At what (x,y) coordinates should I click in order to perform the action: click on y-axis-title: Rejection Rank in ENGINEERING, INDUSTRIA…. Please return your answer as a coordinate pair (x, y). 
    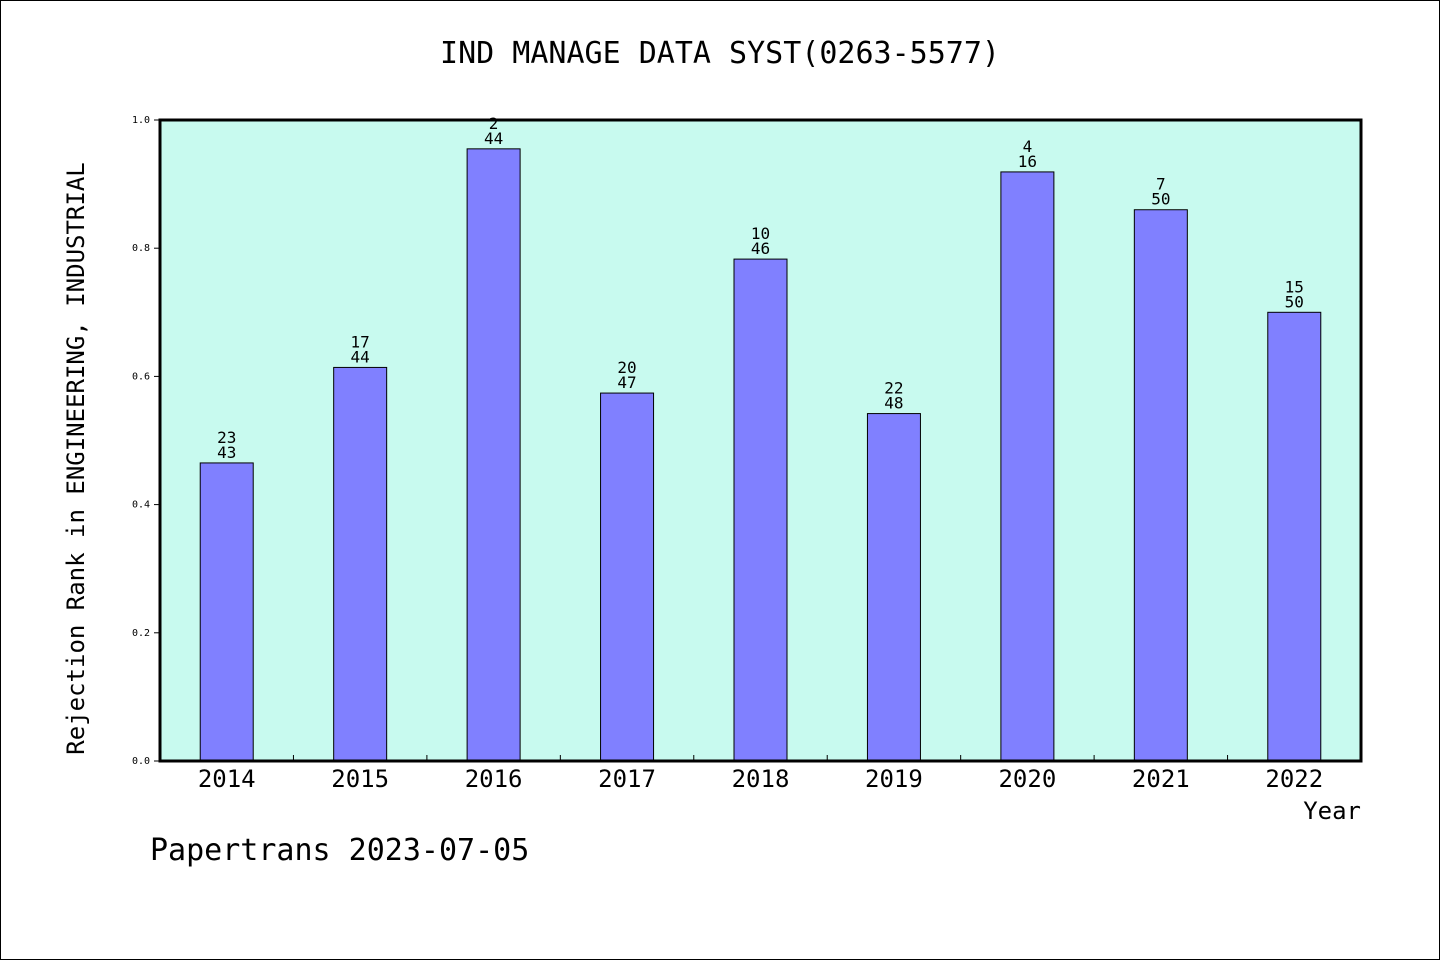
    Looking at the image, I should click on (76, 458).